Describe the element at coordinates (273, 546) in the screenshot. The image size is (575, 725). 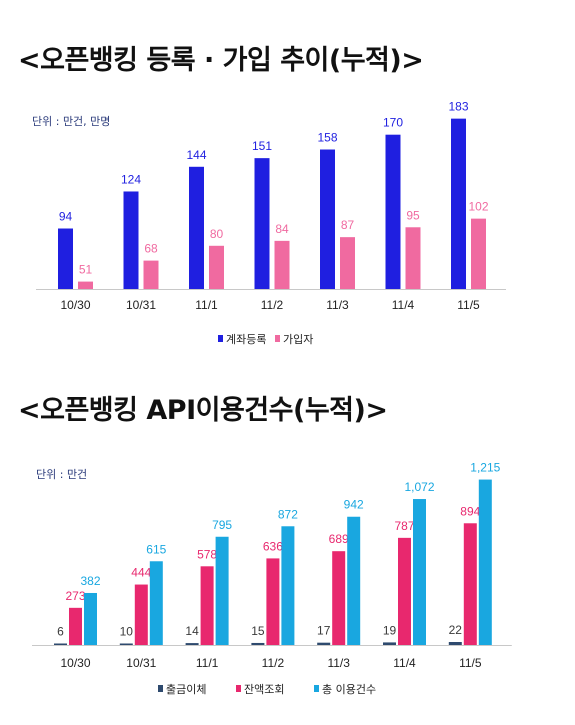
I see `chart-2-data-label: 636` at that location.